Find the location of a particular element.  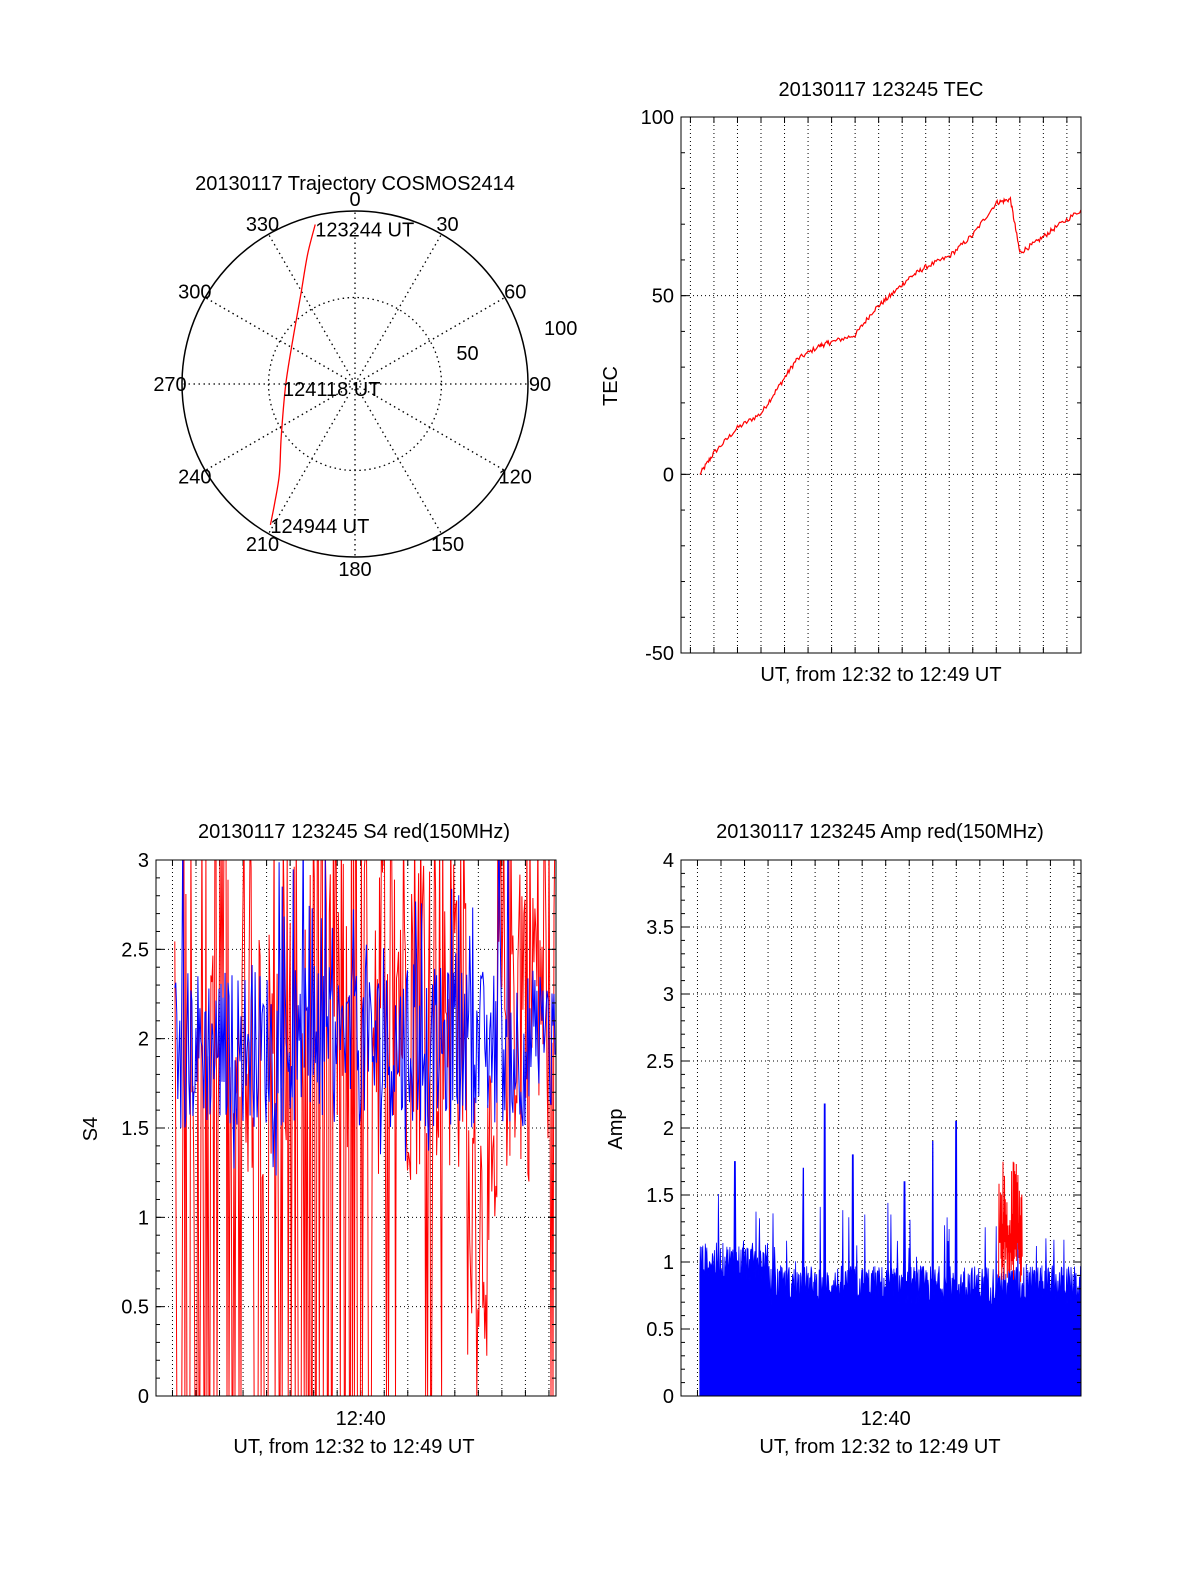

polar-angle-labels: 0 30 60 90 120 150 180 210 240 270 300 330 is located at coordinates (352, 385).